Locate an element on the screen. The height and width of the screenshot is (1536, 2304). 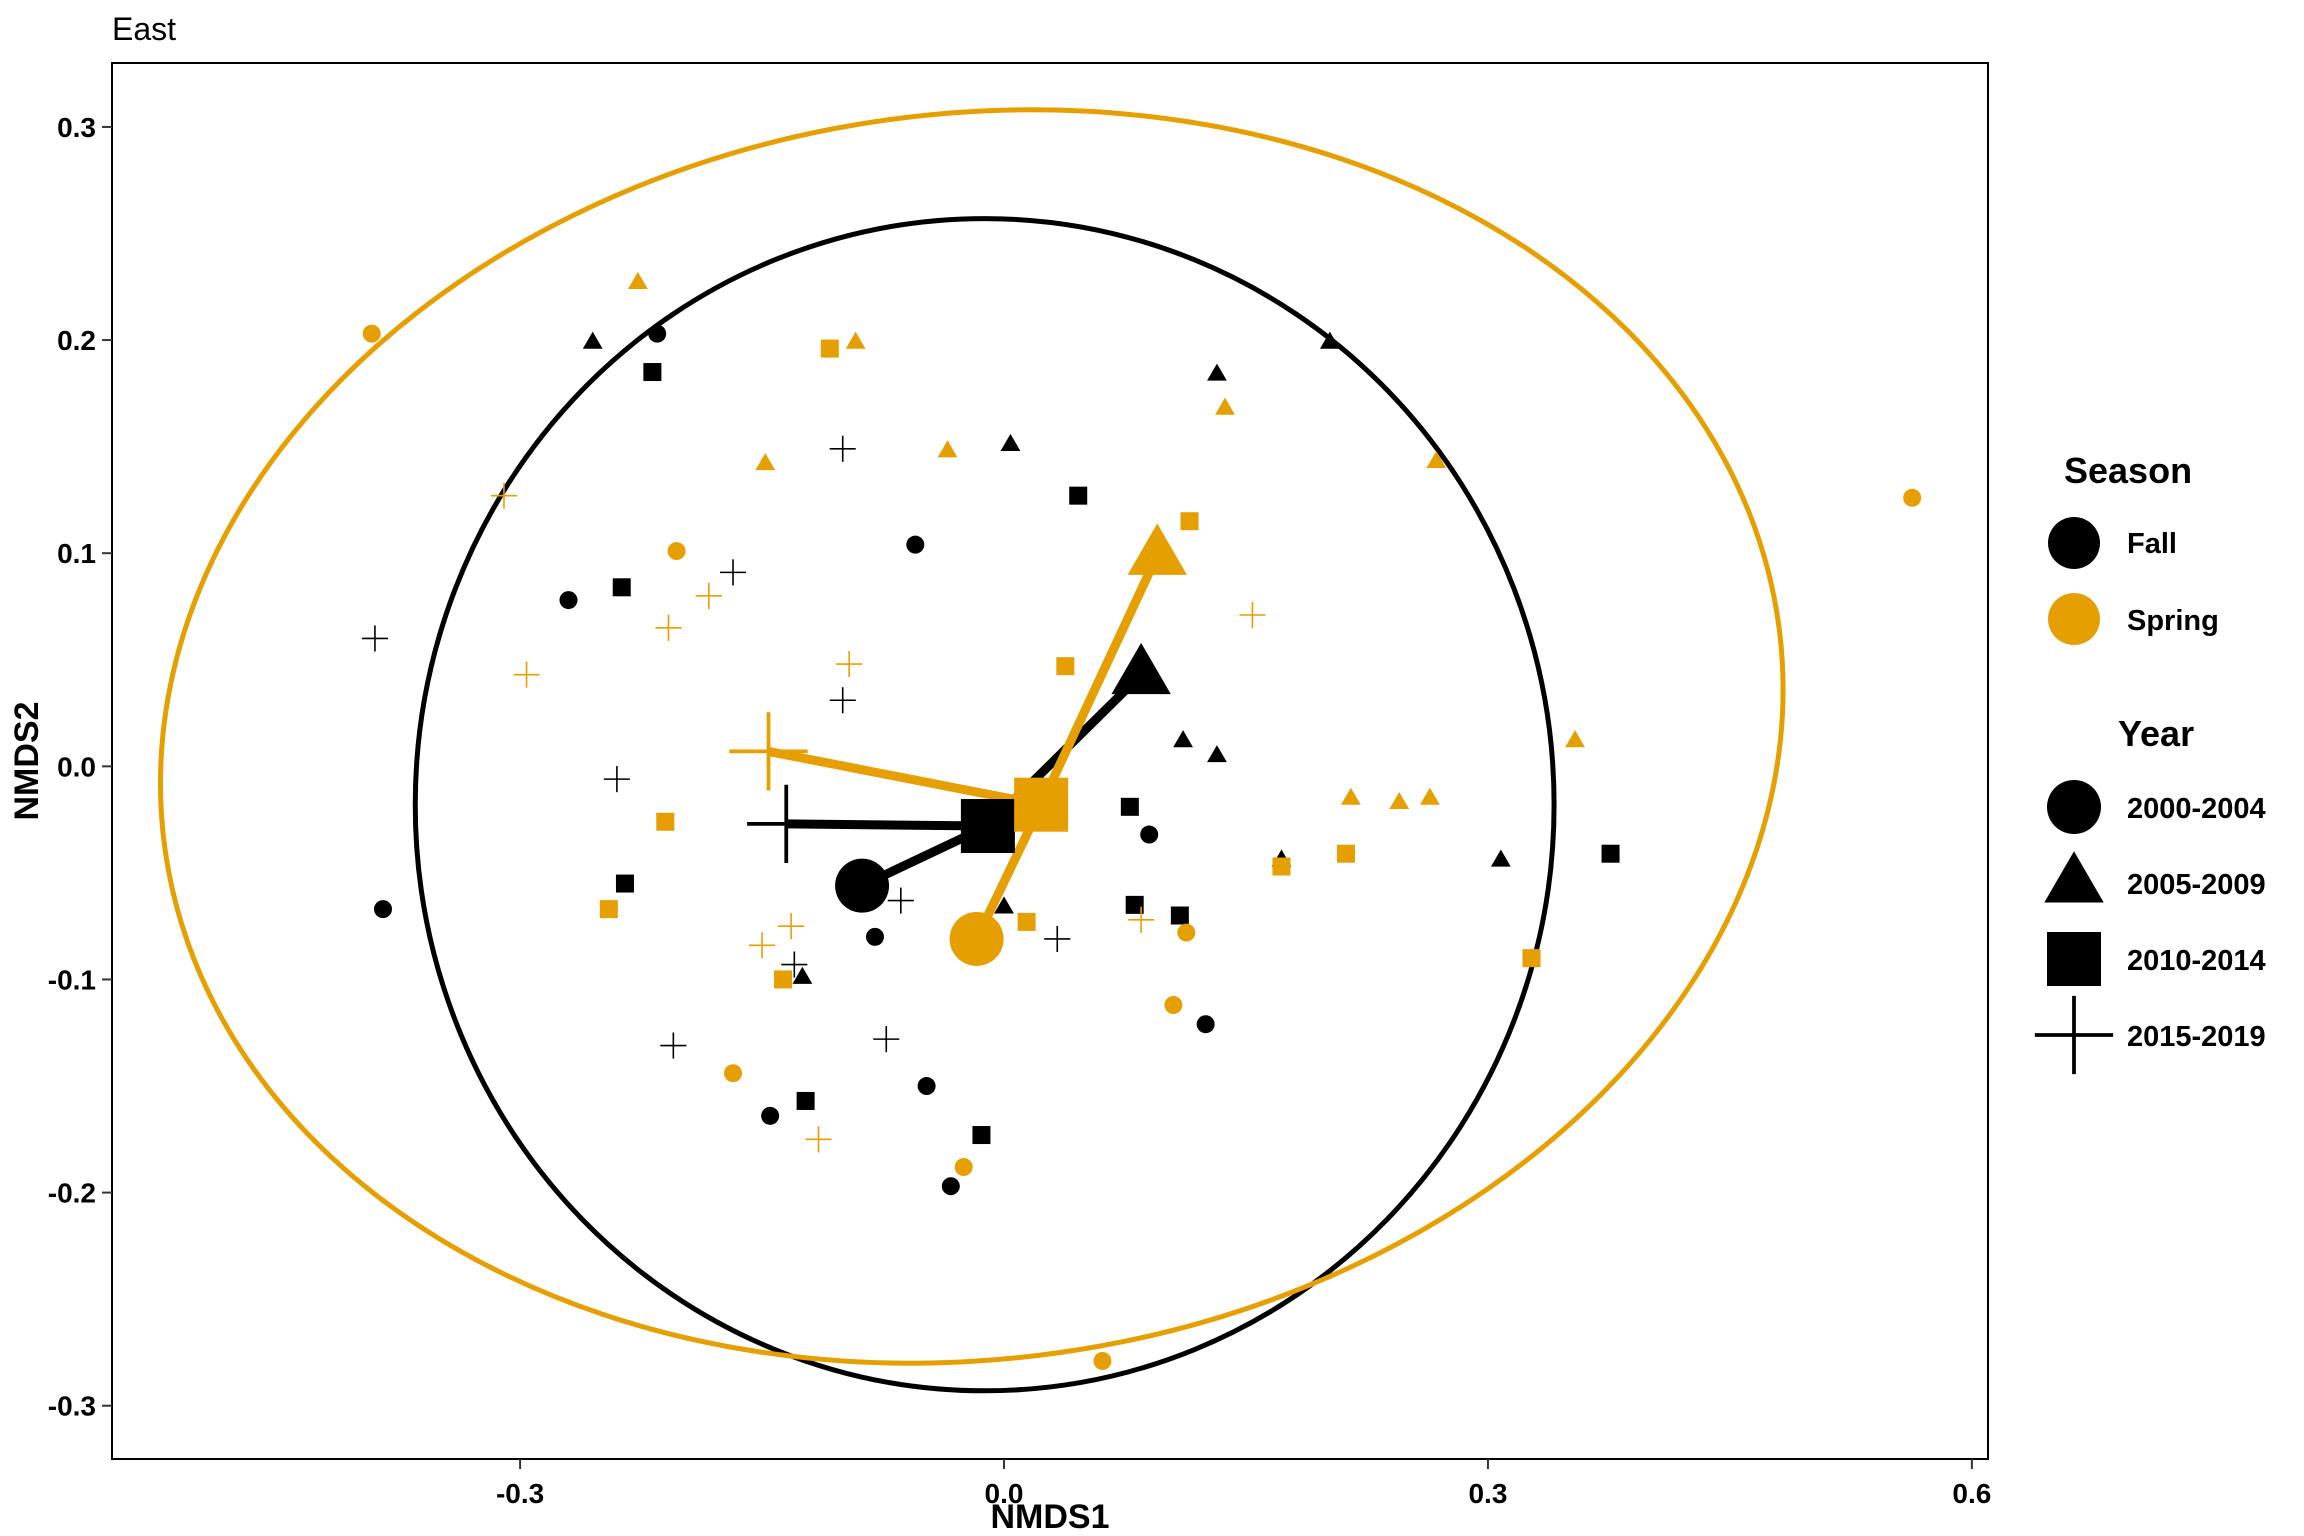
legend-season-title: Season is located at coordinates (2128, 470).